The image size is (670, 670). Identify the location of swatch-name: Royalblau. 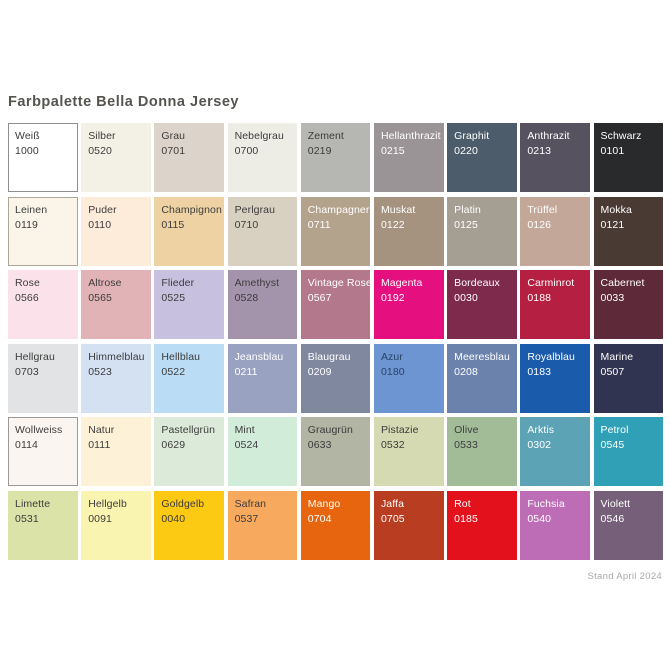
(551, 356).